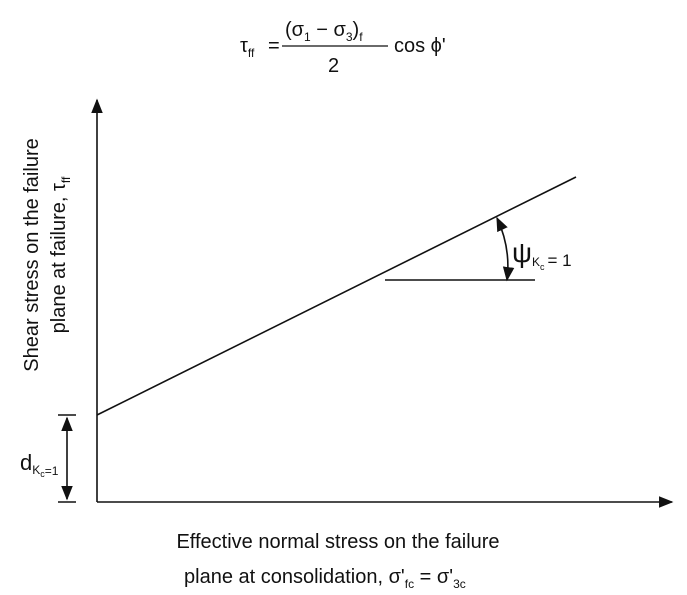 This screenshot has width=687, height=595. What do you see at coordinates (356, 30) in the screenshot?
I see `num-close: )` at bounding box center [356, 30].